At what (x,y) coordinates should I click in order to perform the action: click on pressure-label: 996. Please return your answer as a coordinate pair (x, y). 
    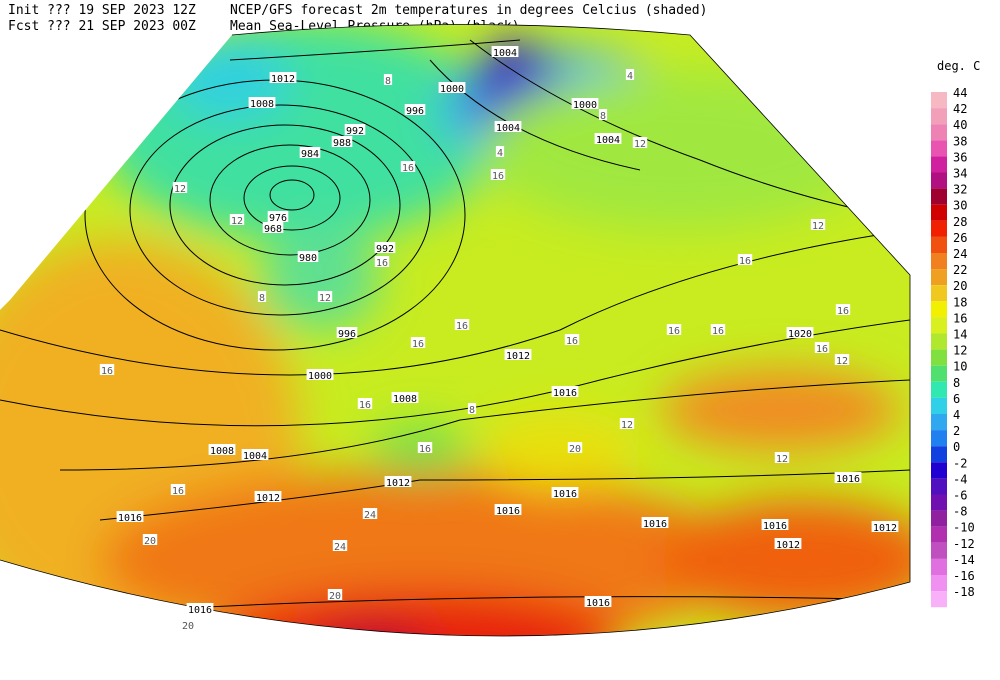
    Looking at the image, I should click on (347, 334).